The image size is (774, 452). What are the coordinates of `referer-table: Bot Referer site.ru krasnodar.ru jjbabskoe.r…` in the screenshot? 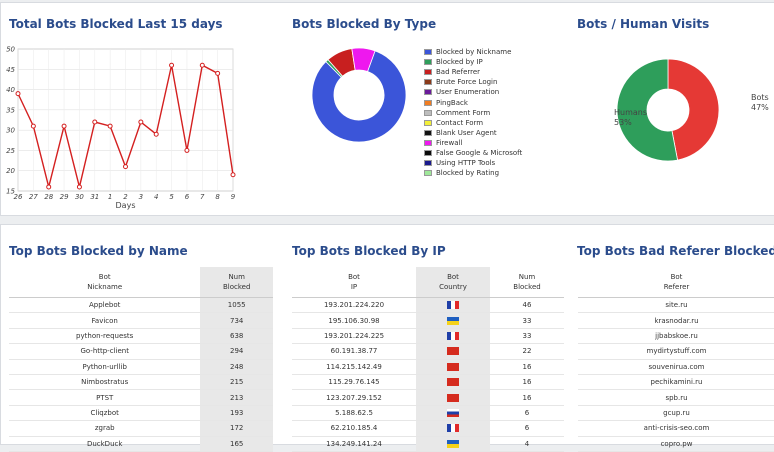 It's located at (676, 359).